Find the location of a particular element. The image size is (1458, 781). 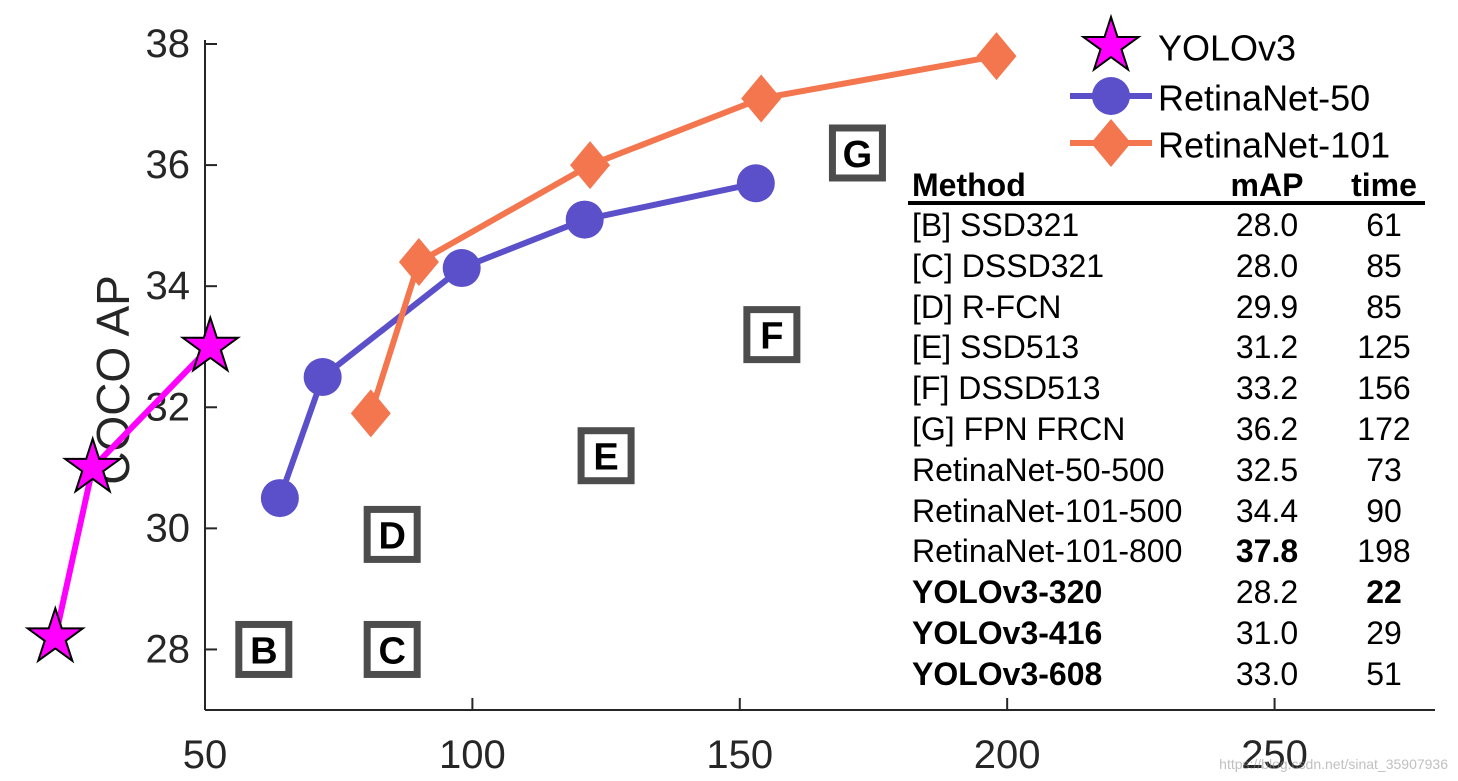

table-cell-method: [F] DSSD513 is located at coordinates (1006, 388).